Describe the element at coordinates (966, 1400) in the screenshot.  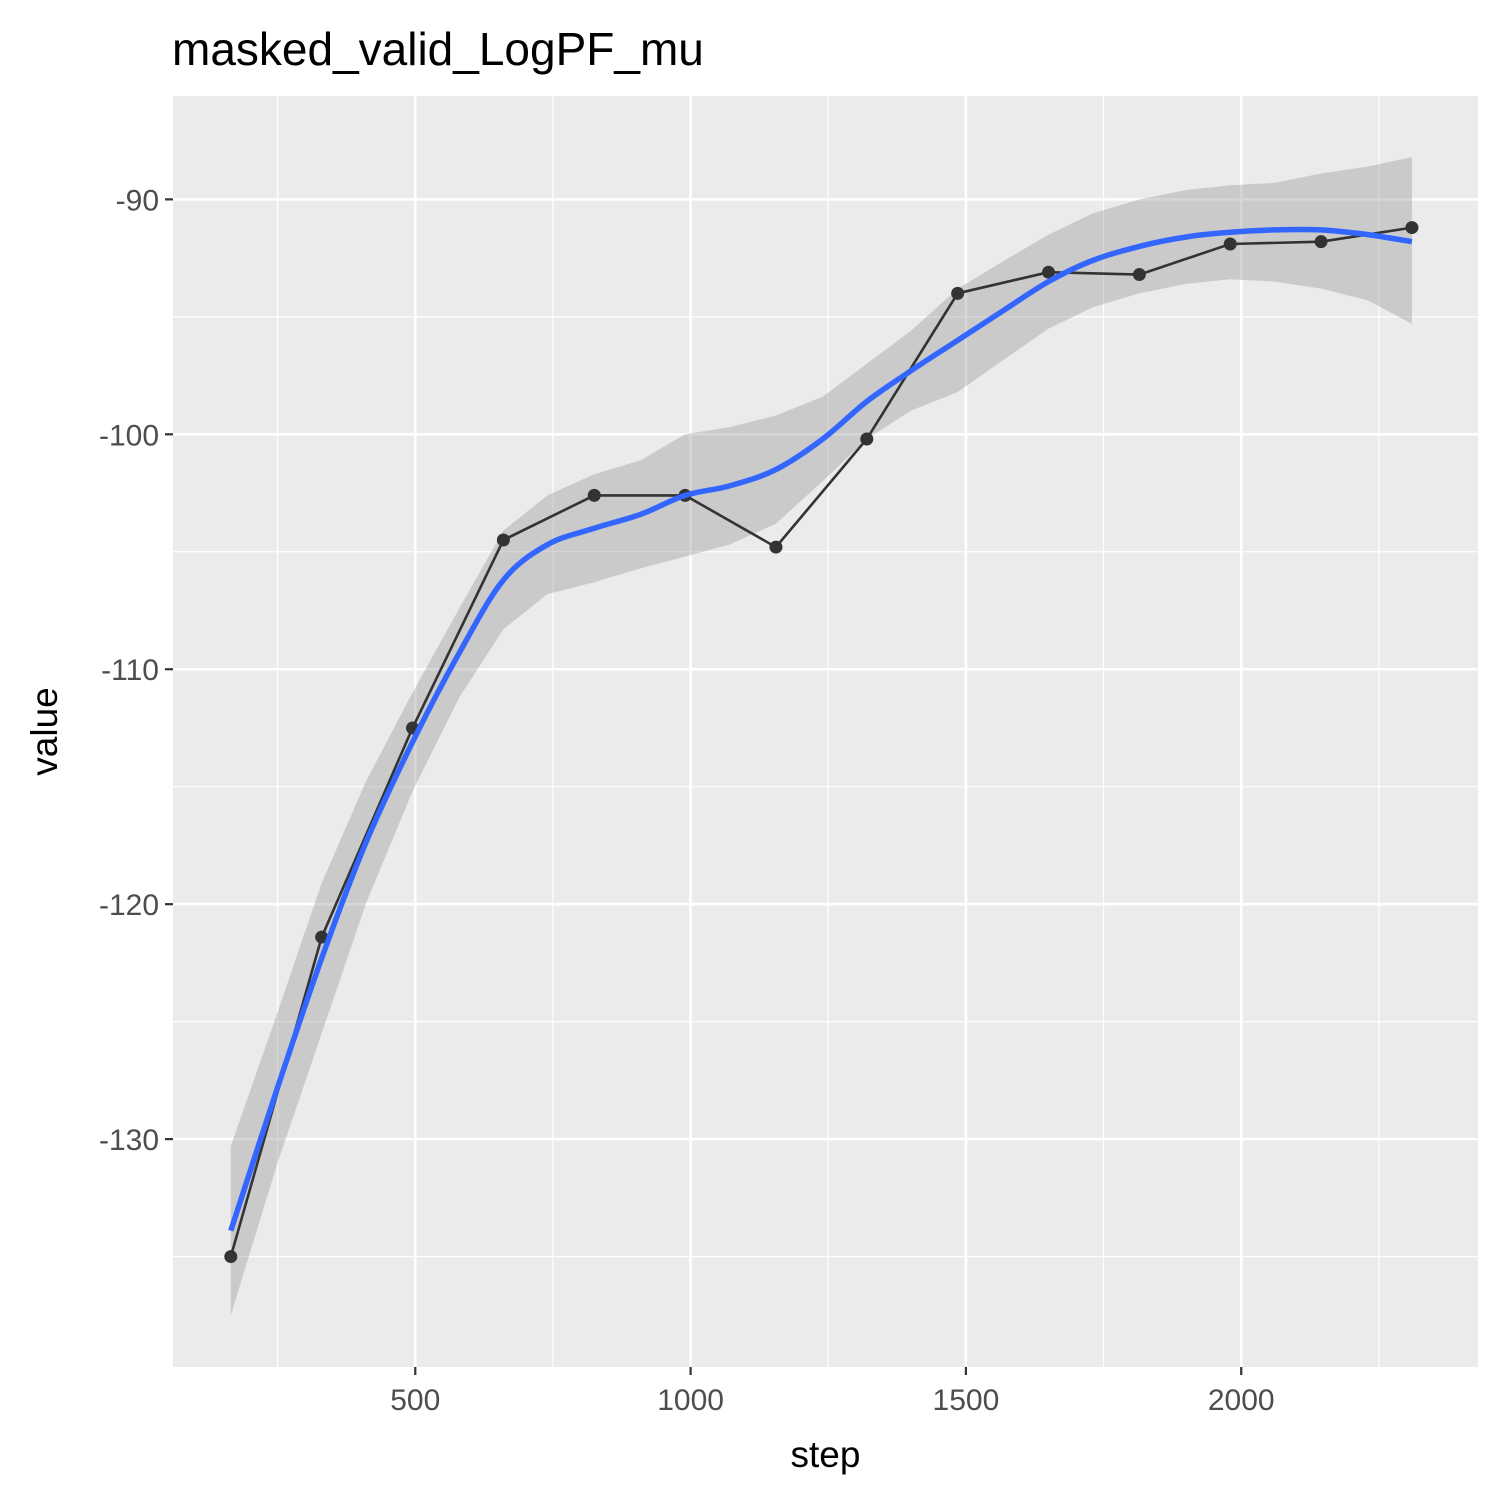
I see `x-tick-label: 1500` at that location.